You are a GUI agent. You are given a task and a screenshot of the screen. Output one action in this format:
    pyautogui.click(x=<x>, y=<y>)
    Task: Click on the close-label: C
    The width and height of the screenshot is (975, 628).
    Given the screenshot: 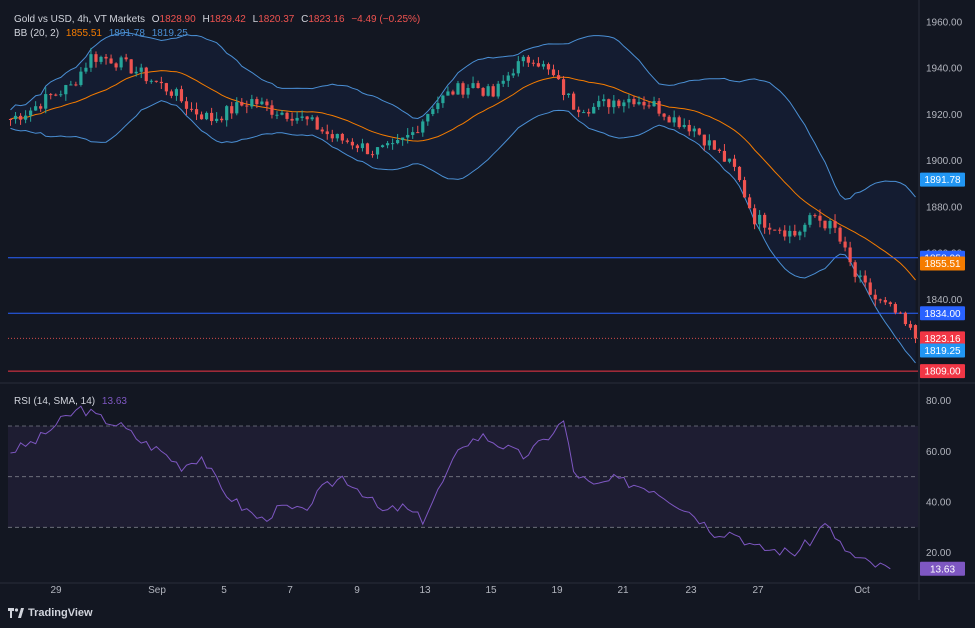 What is the action you would take?
    pyautogui.click(x=305, y=19)
    